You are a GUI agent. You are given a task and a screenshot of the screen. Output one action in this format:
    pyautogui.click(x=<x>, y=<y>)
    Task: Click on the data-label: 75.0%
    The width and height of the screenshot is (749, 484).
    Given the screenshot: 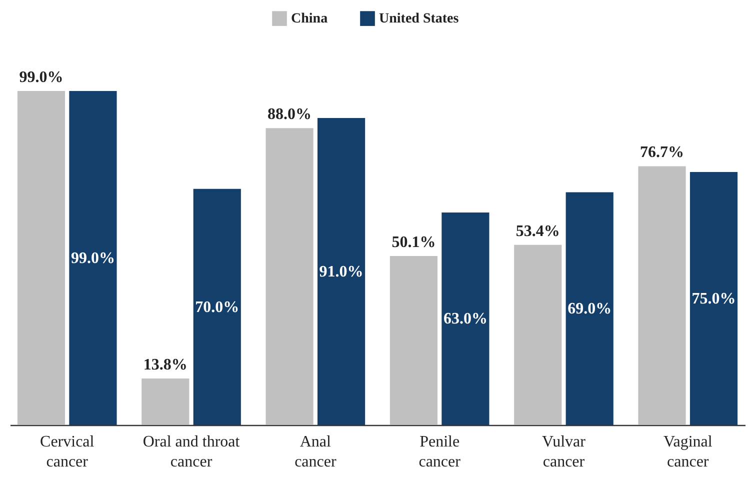 What is the action you would take?
    pyautogui.click(x=714, y=299)
    